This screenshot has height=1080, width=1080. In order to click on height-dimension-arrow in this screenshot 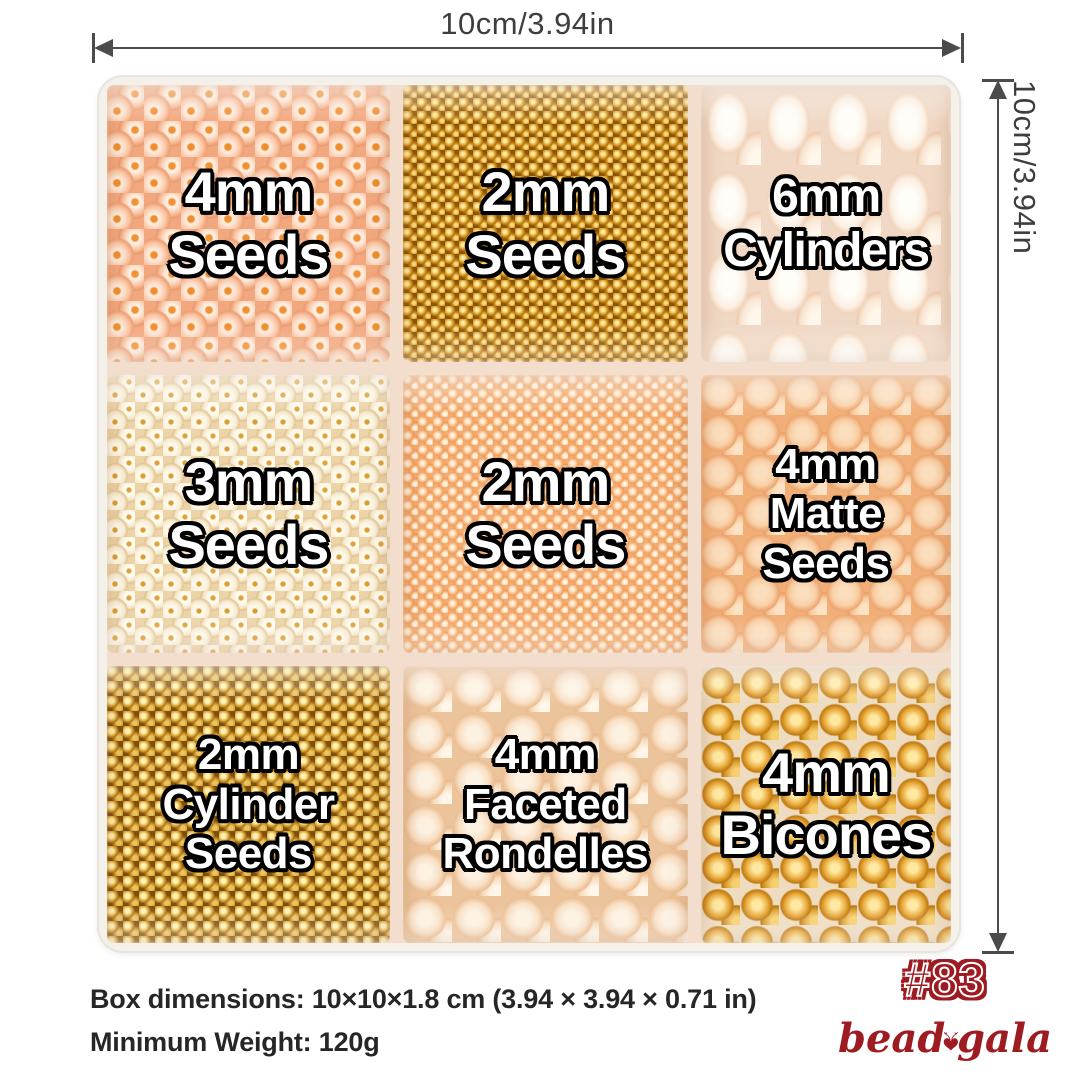, I will do `click(998, 516)`.